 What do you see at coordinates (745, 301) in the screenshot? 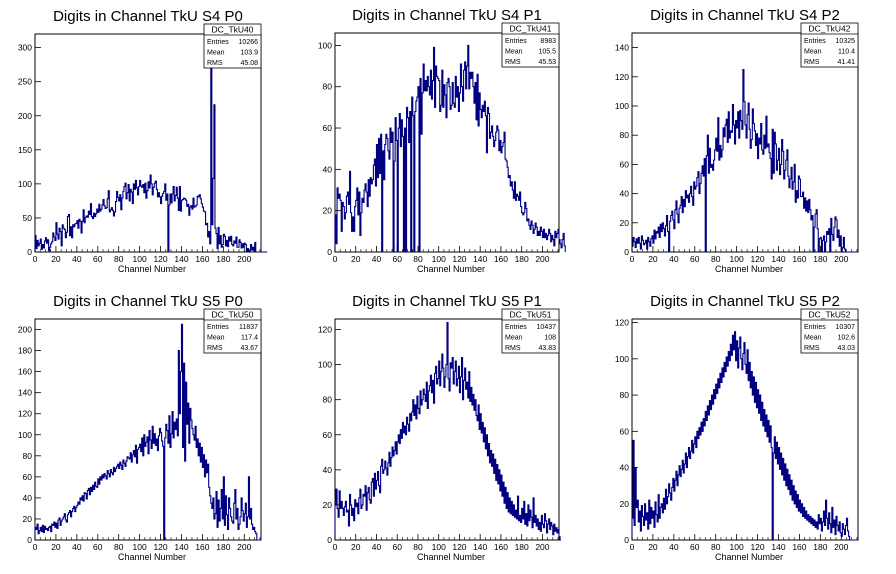
I see `panel-title: Digits in Channel TkU S5 P2` at bounding box center [745, 301].